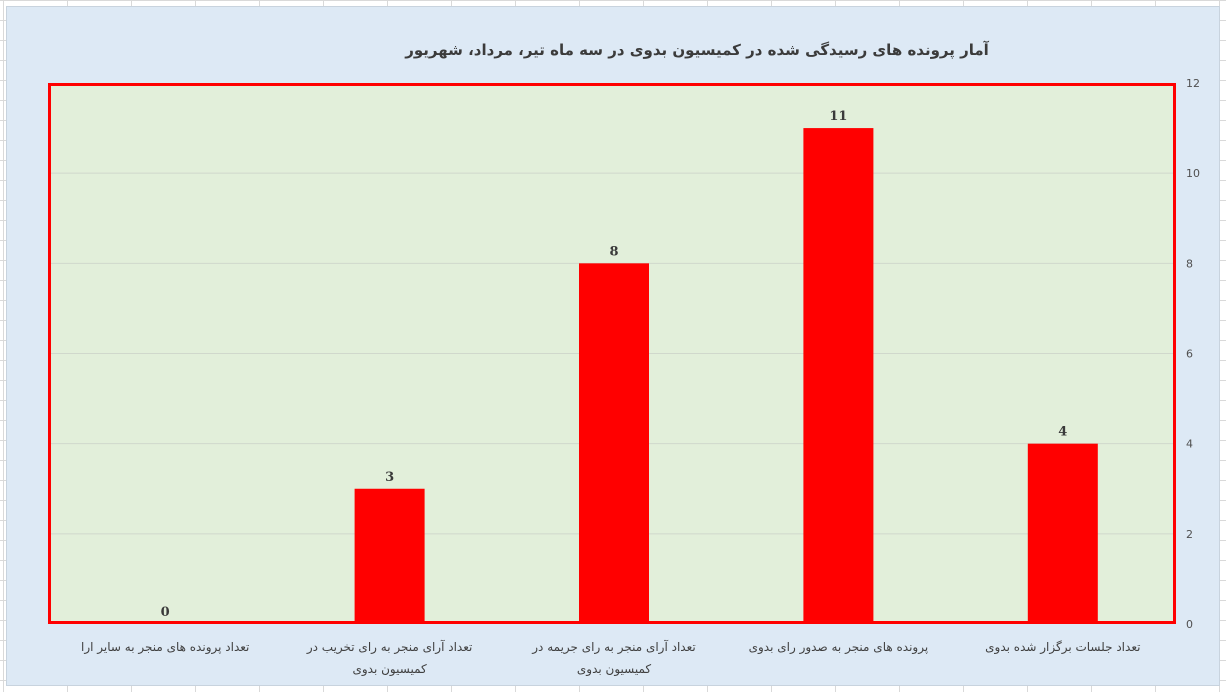  Describe the element at coordinates (165, 647) in the screenshot. I see `x-tick-label: تعداد پرونده های منجر به سایر ارا` at that location.